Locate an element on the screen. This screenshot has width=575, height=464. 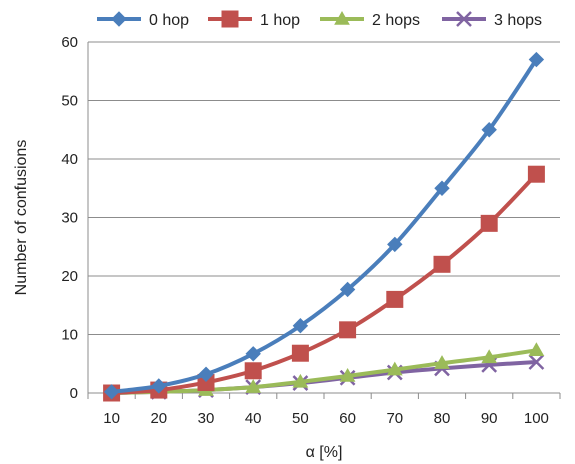
x-tick-label: 10 is located at coordinates (111, 418).